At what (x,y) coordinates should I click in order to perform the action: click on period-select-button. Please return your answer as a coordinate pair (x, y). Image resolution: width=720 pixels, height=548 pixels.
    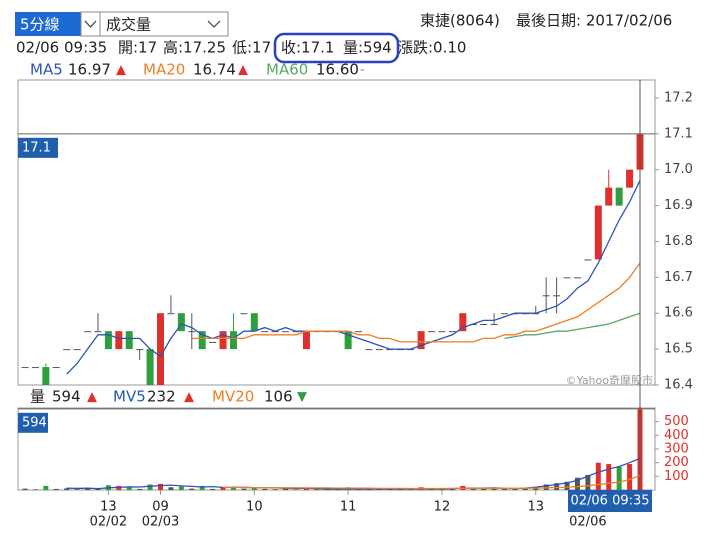
    Looking at the image, I should click on (90, 24).